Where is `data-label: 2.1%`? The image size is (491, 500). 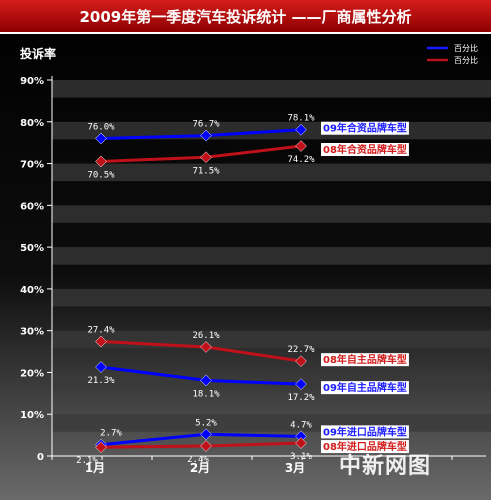 data-label: 2.1% is located at coordinates (87, 461).